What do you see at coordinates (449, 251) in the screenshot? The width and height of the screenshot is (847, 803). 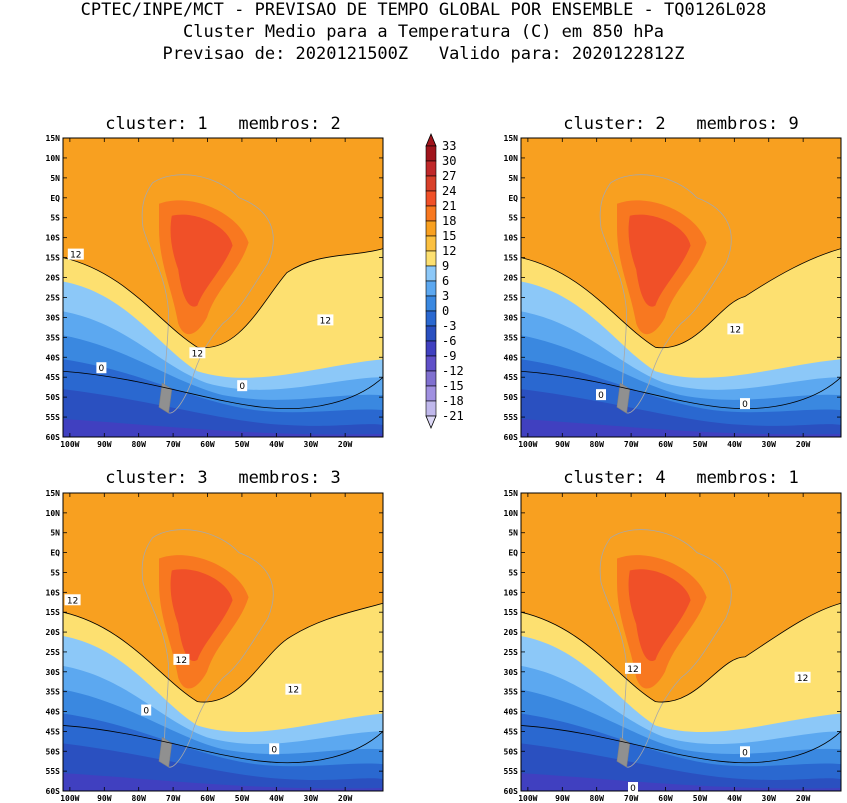 I see `colorbar-label: 12` at bounding box center [449, 251].